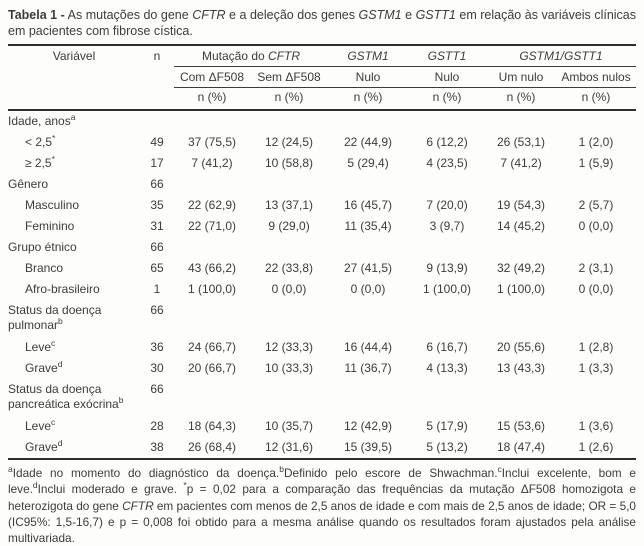  I want to click on table-row-idade: Idade, anosa, so click(322, 121).